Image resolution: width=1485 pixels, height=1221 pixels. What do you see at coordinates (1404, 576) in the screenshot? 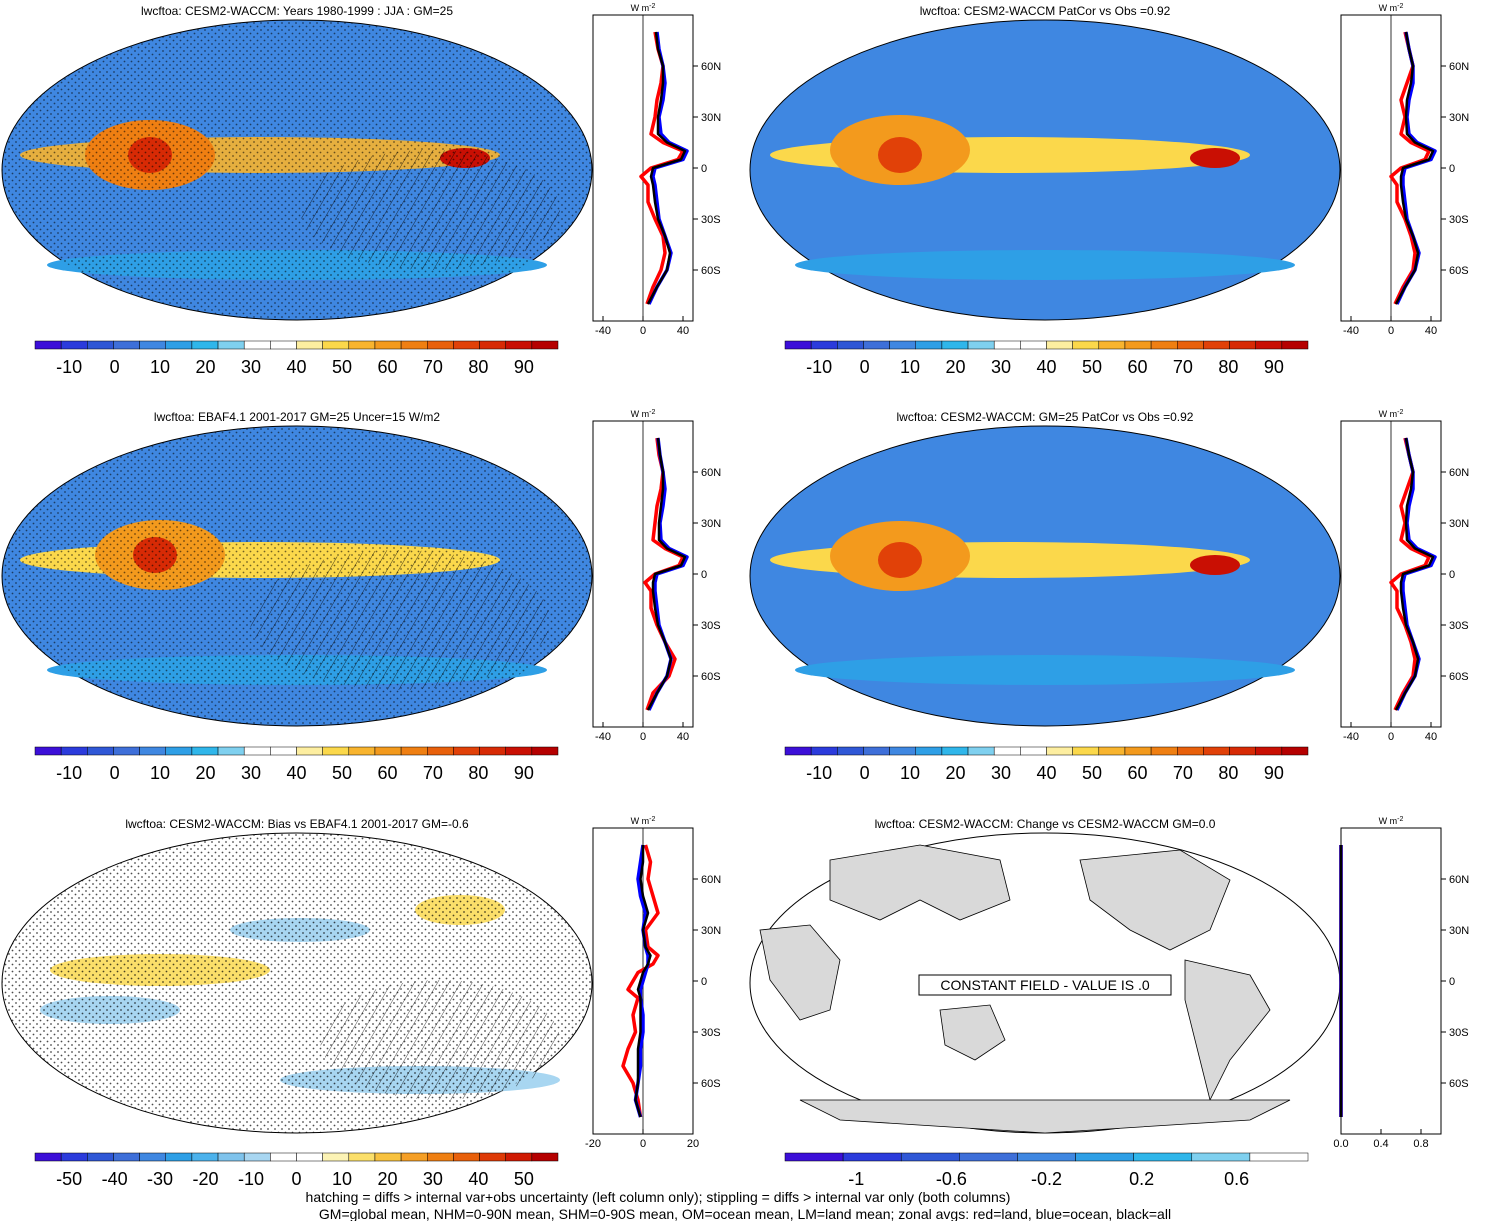
I see `zonal-plot-4: W m-2 60N 30N 0 30S 60S -40 0 40` at bounding box center [1404, 576].